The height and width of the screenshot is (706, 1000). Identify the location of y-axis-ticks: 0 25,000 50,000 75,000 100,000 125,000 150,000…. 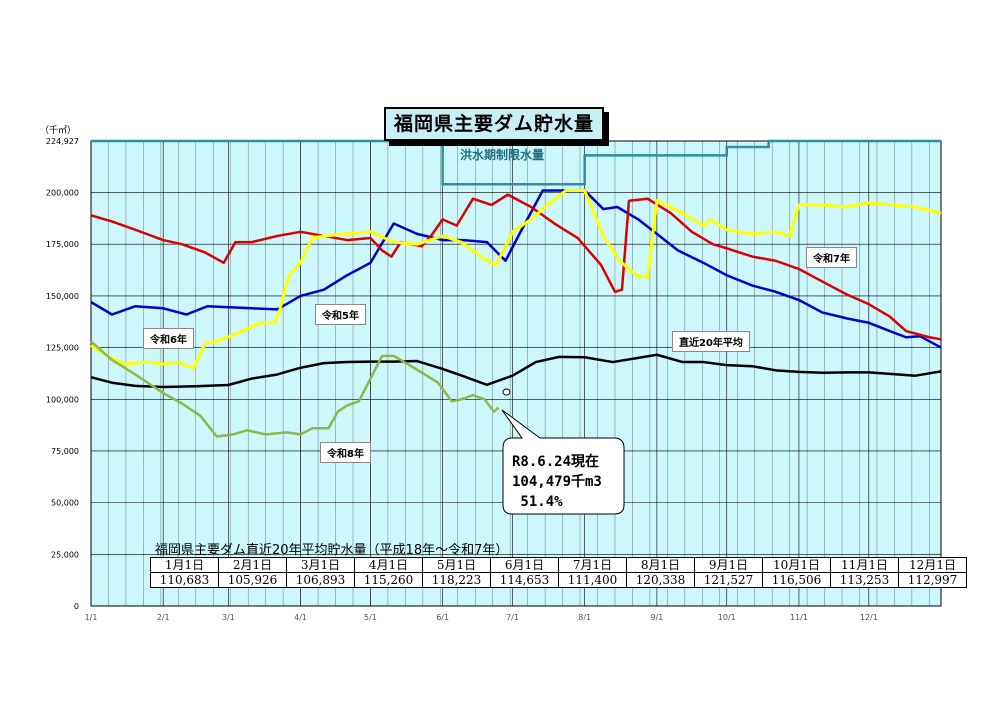
(62, 374).